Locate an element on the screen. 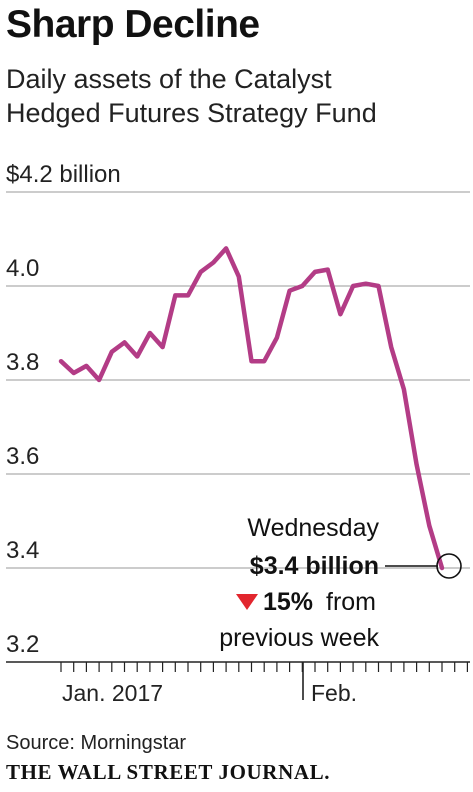 The height and width of the screenshot is (792, 473). publisher-logo: THE WALL STREET JOURNAL. is located at coordinates (168, 772).